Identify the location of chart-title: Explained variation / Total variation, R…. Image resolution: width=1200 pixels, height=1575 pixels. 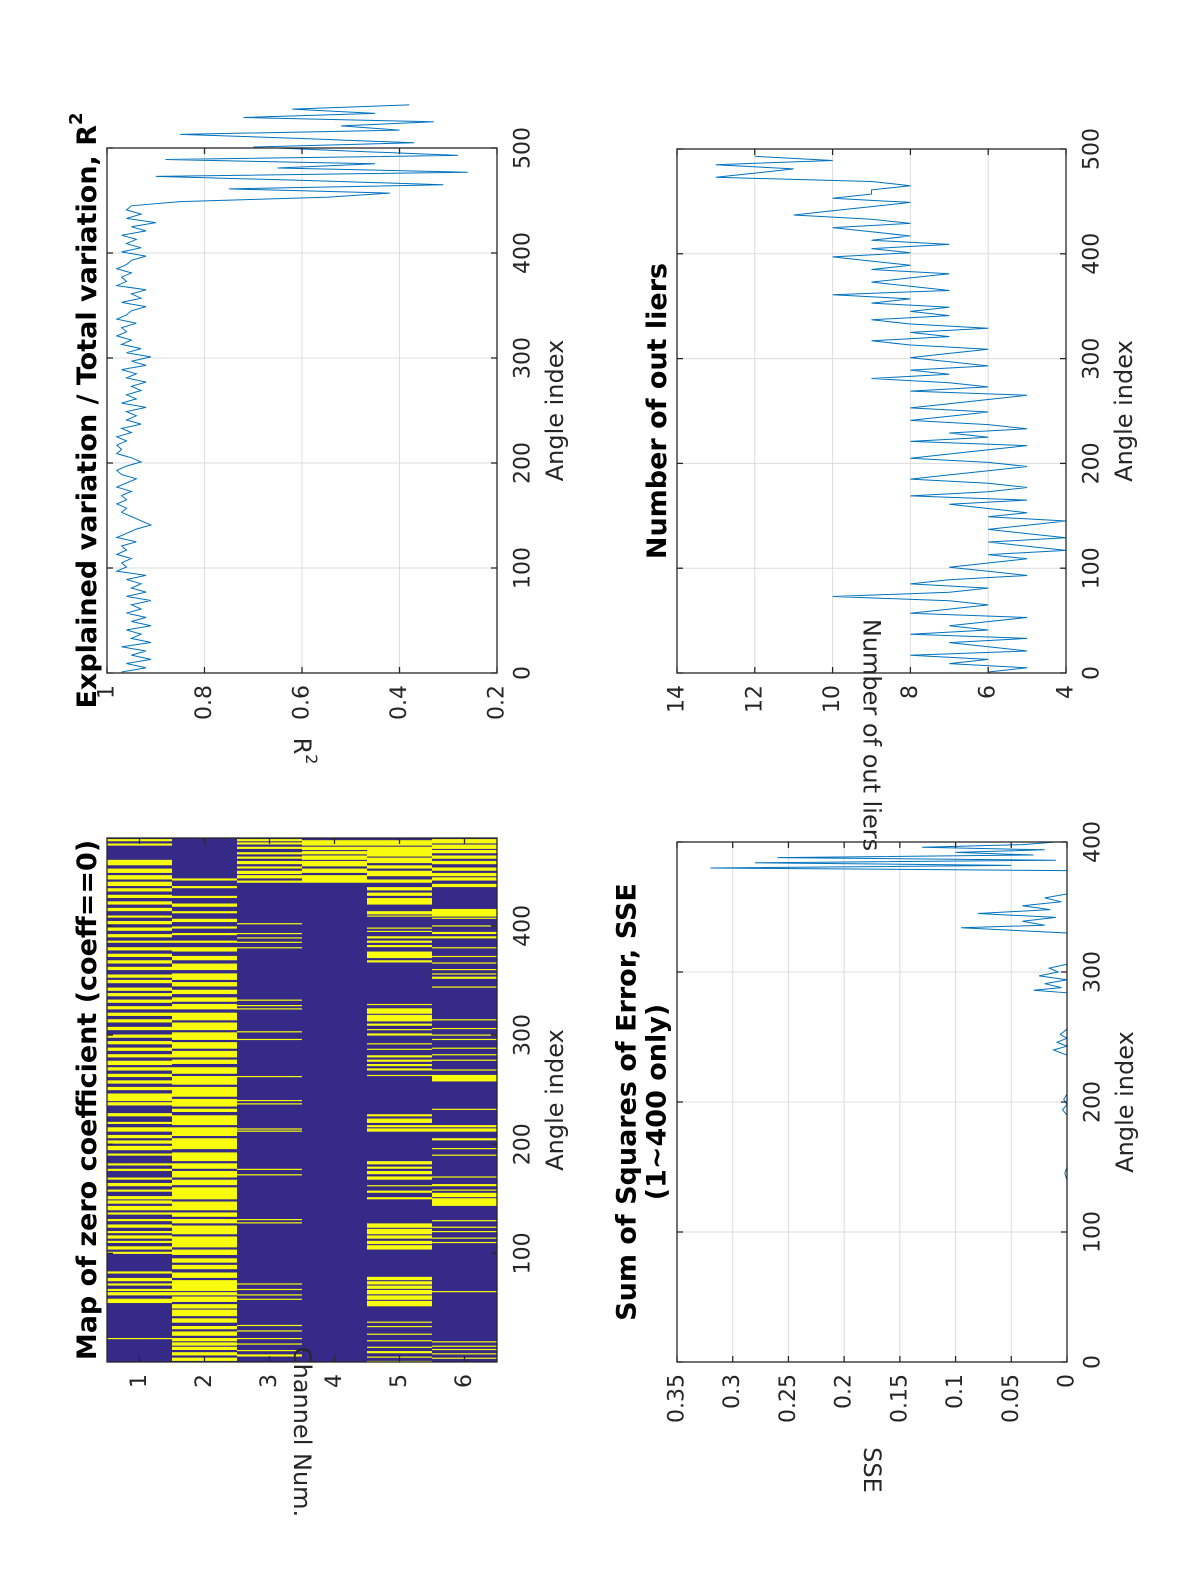
(84, 410).